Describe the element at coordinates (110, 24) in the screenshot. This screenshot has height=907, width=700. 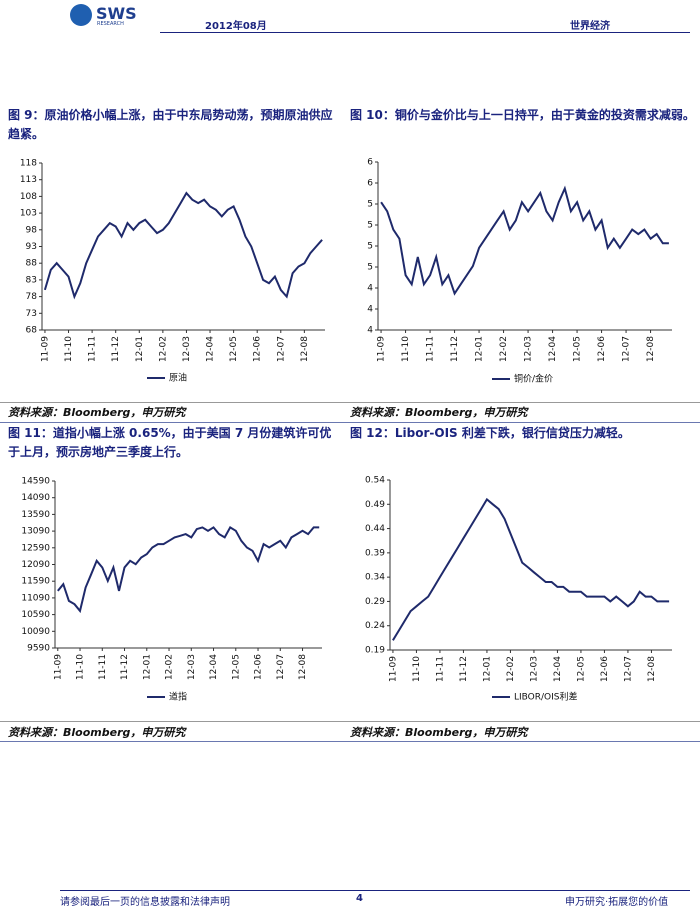
I see `logo-sub: RESEARCH` at that location.